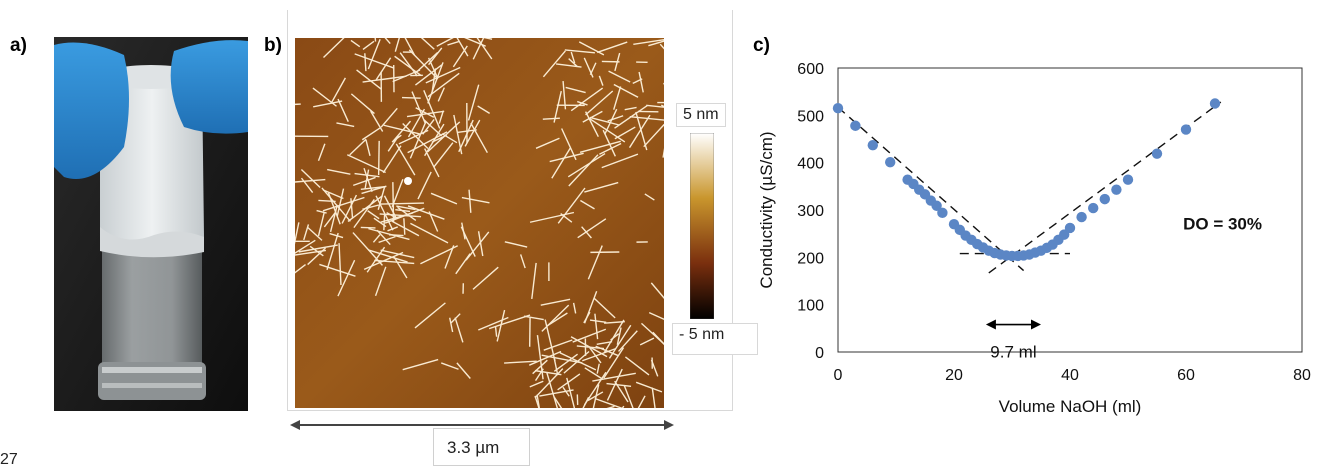  I want to click on y-axis-label: Conductivity (µS/cm), so click(766, 209).